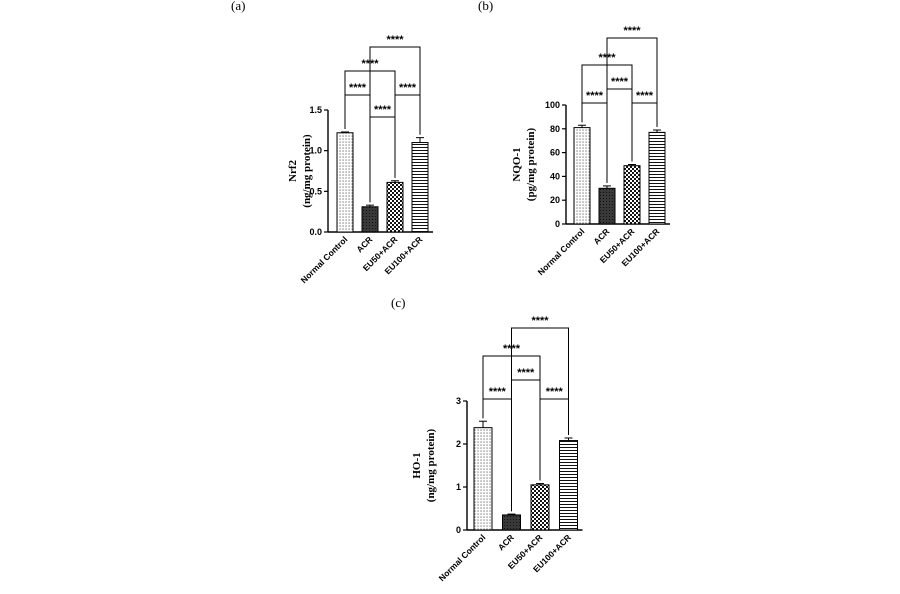 The height and width of the screenshot is (594, 900). I want to click on y-axis-label-main: Nrf2, so click(293, 171).